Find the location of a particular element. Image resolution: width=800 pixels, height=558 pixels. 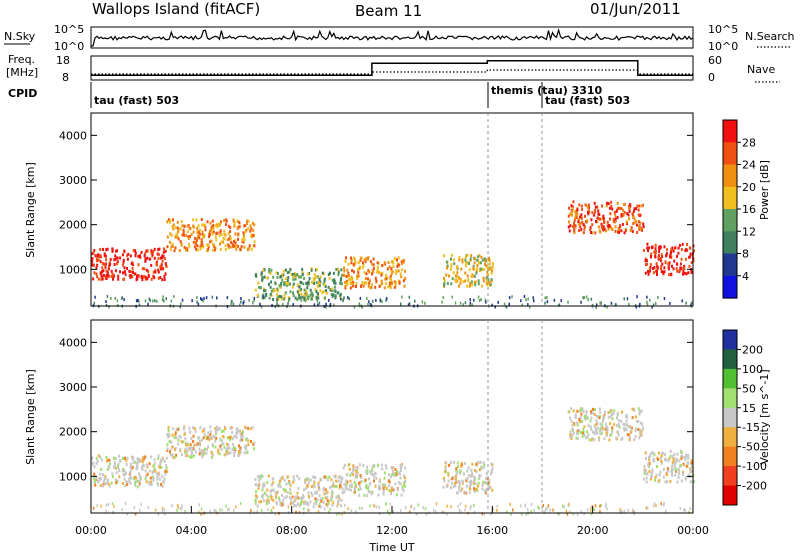

nave-series is located at coordinates (392, 72).